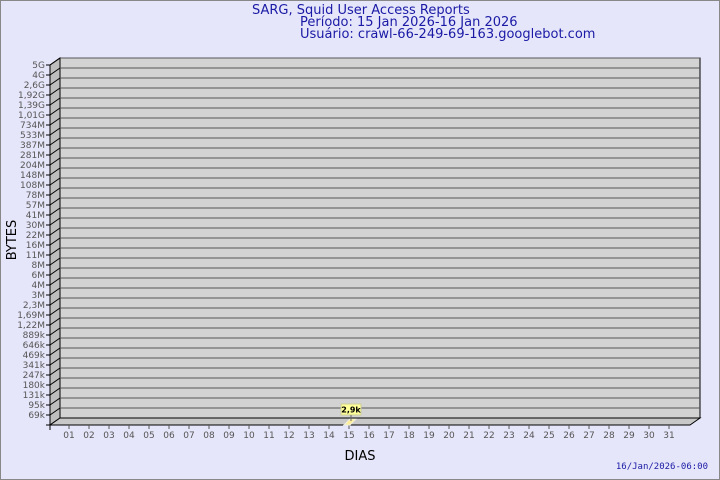 The image size is (720, 480). Describe the element at coordinates (35, 236) in the screenshot. I see `y-tick-label: 22M` at that location.